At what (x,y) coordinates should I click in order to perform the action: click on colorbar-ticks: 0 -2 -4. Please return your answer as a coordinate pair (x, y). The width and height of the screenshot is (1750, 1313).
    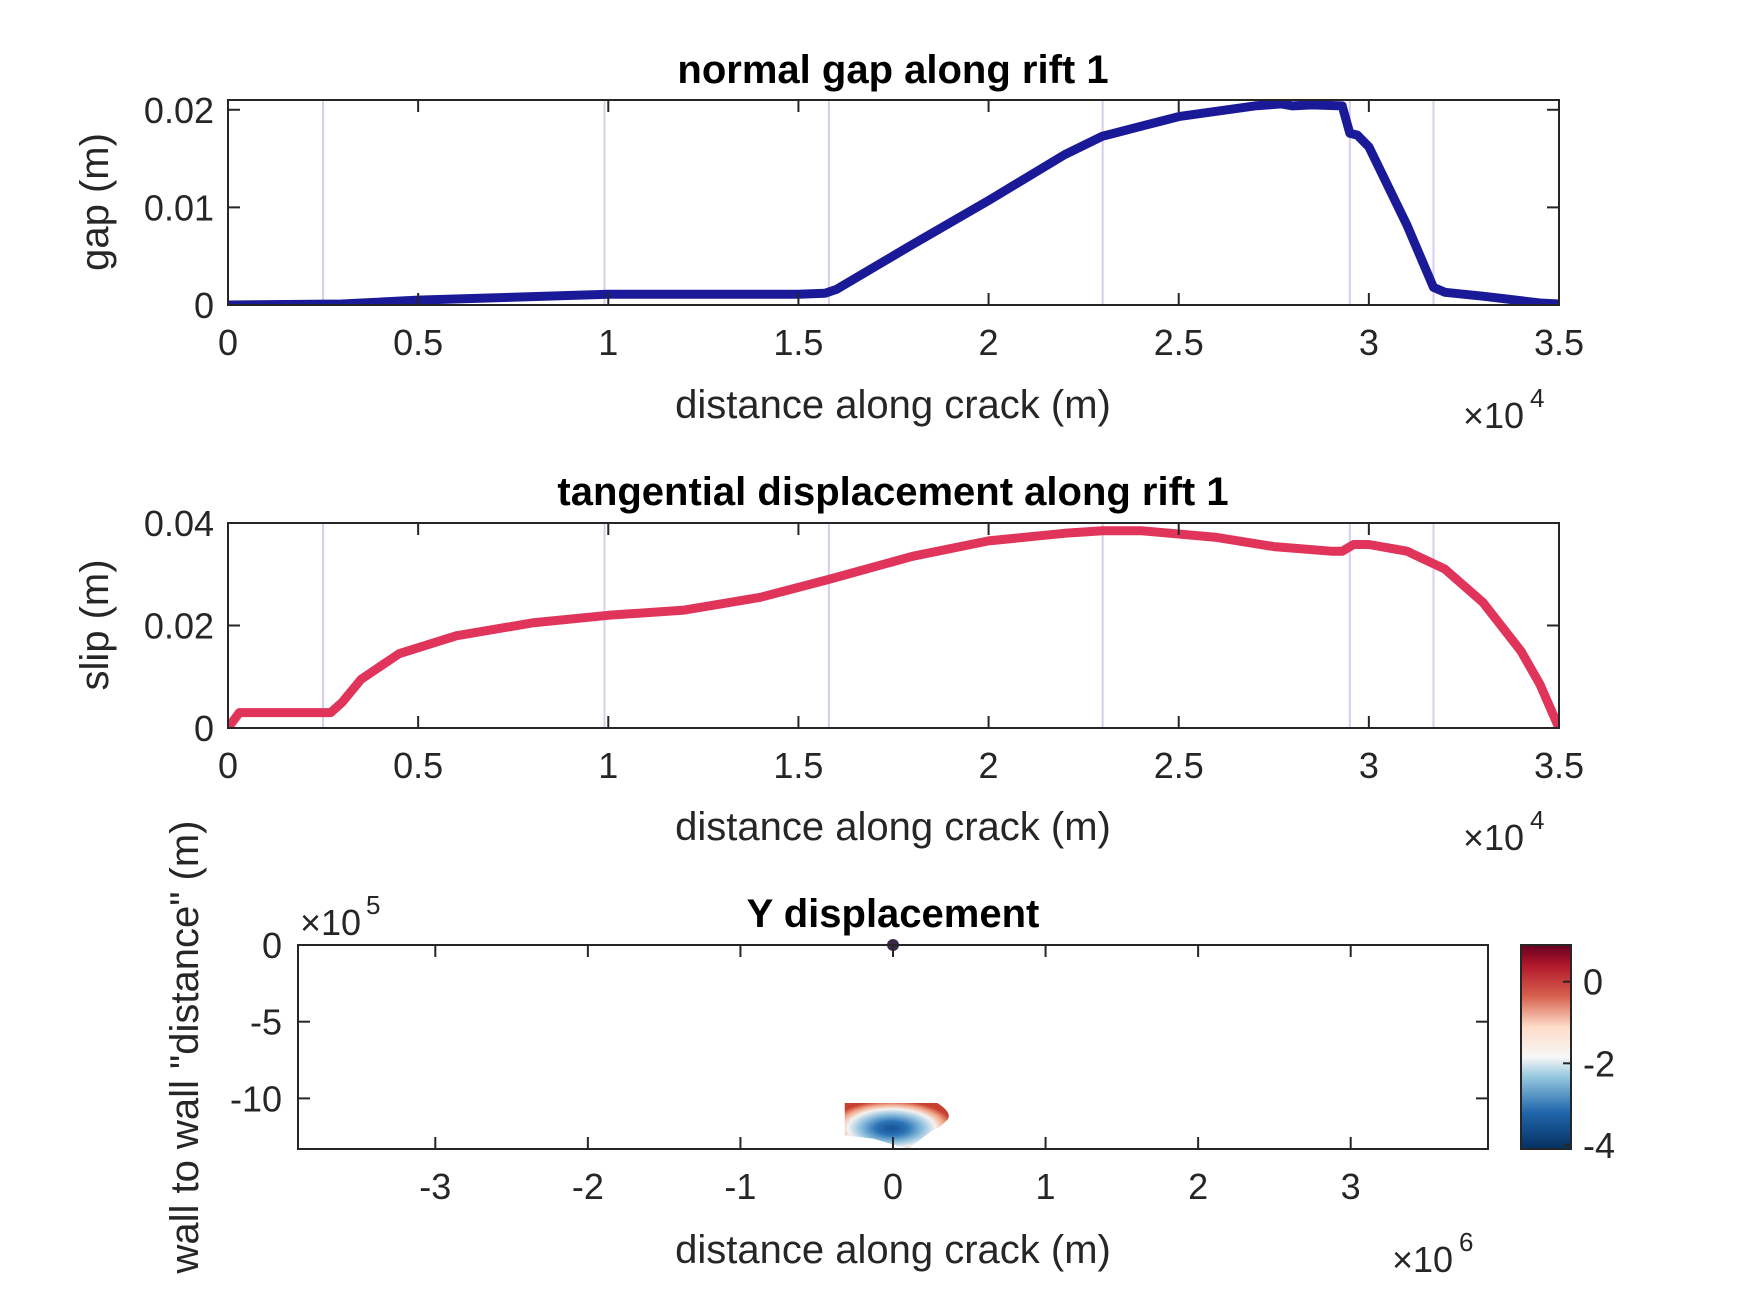
    Looking at the image, I should click on (1589, 1064).